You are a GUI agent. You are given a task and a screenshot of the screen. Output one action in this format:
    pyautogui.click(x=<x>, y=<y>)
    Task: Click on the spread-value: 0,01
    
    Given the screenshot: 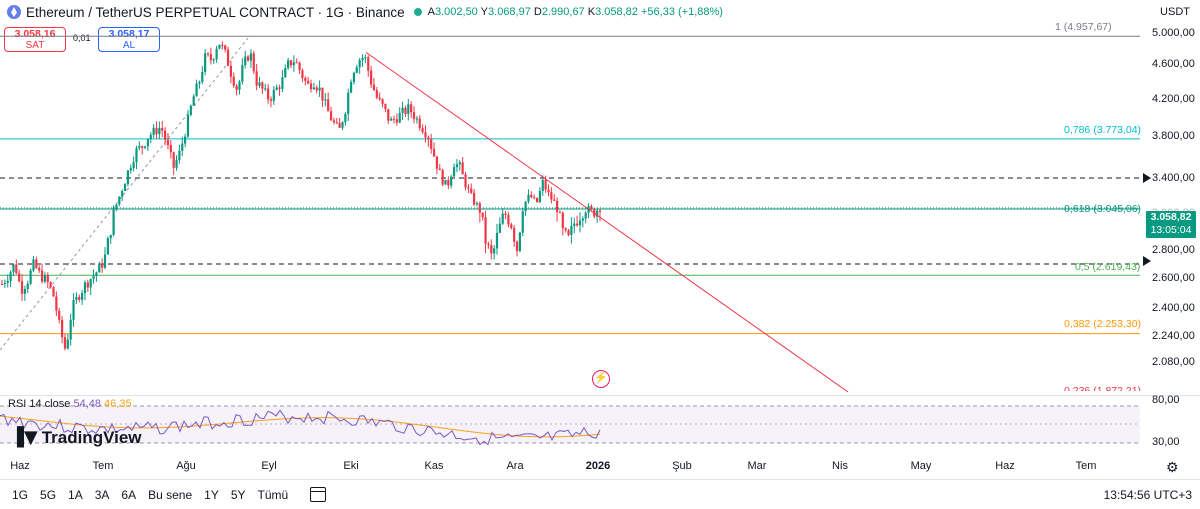 What is the action you would take?
    pyautogui.click(x=82, y=38)
    